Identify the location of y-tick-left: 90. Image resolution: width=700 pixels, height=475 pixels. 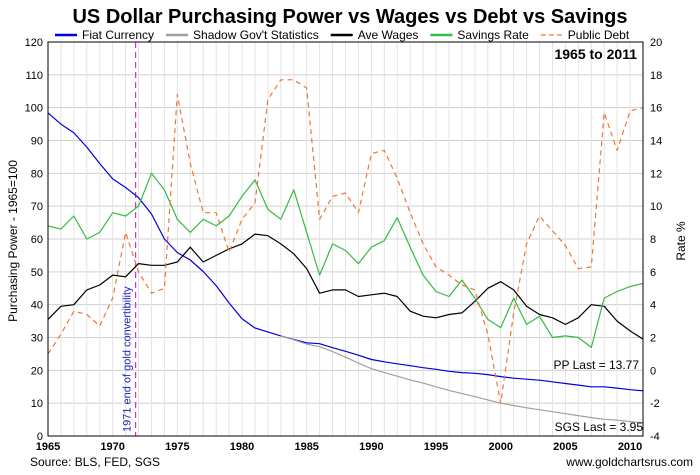
(37, 142).